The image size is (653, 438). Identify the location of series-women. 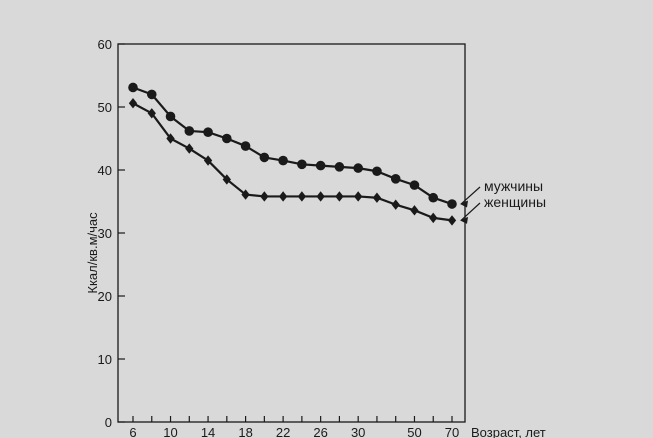
(292, 162).